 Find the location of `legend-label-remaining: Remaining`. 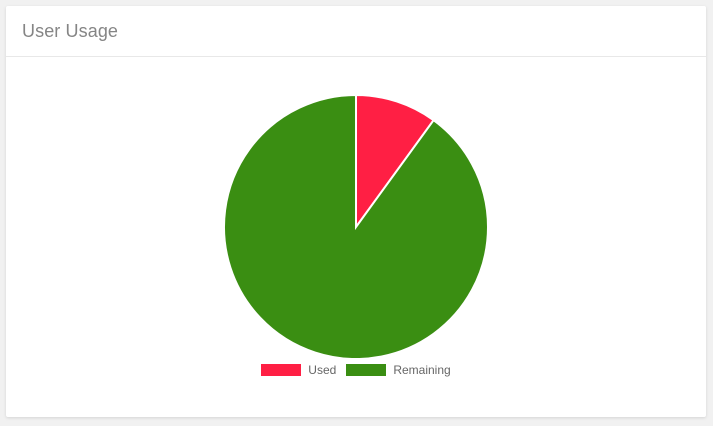

legend-label-remaining: Remaining is located at coordinates (422, 370).